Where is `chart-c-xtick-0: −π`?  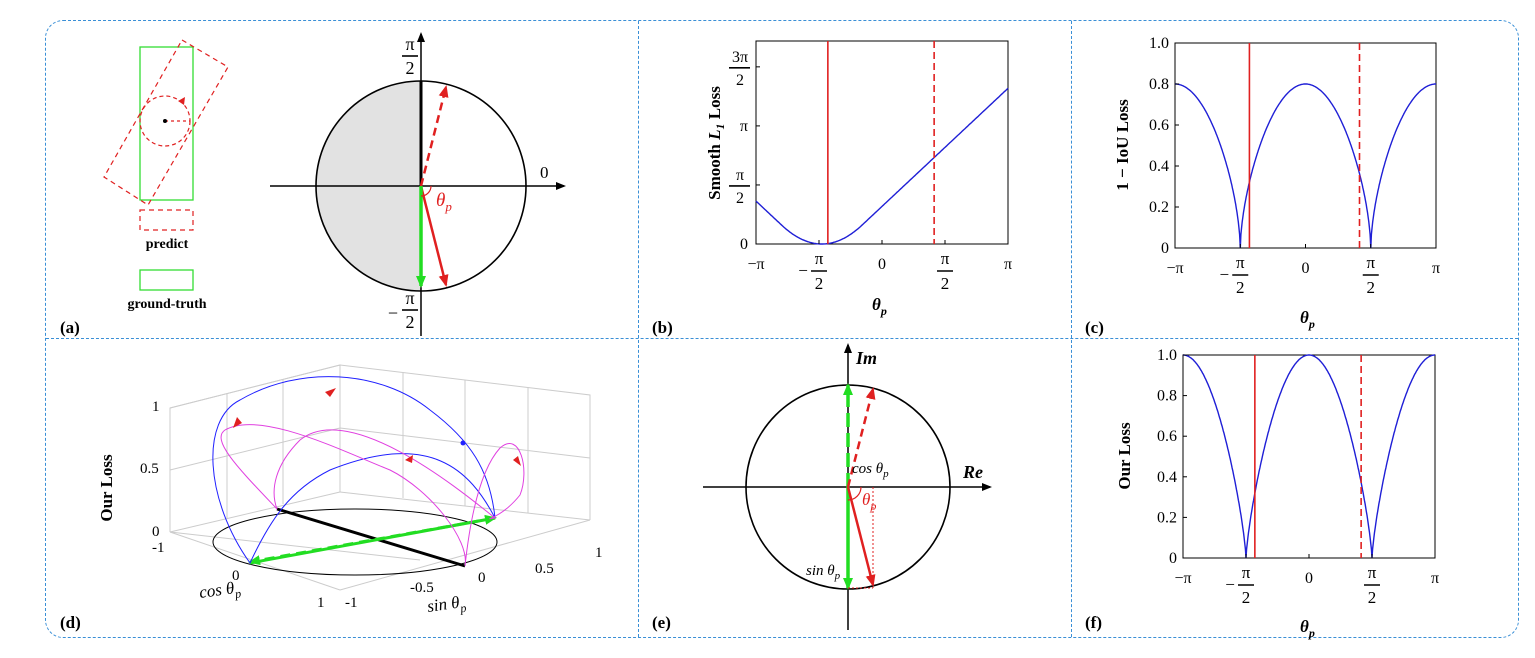 chart-c-xtick-0: −π is located at coordinates (1174, 268).